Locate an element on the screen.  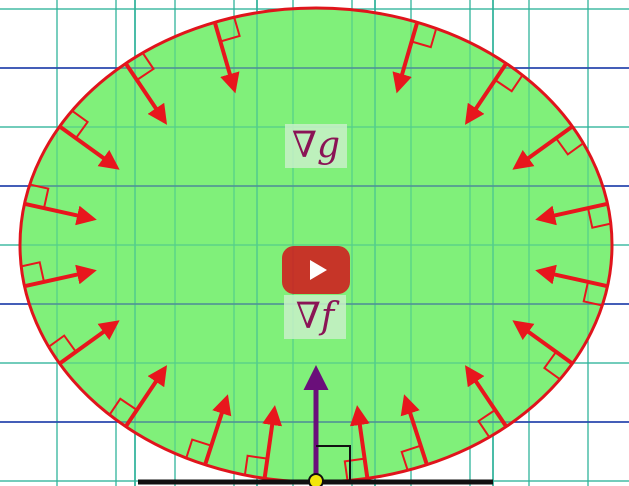
play-icon is located at coordinates (318, 270).